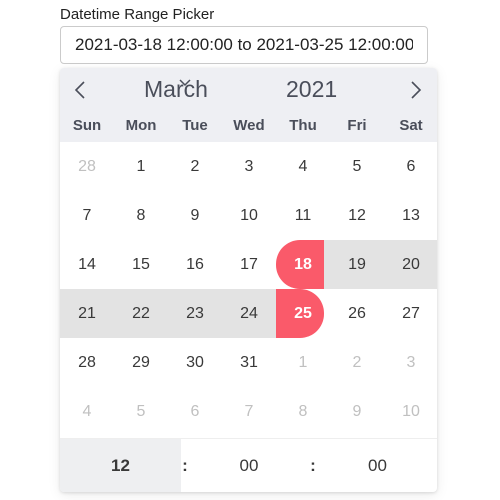 This screenshot has height=500, width=500. I want to click on chevron-down-icon, so click(185, 83).